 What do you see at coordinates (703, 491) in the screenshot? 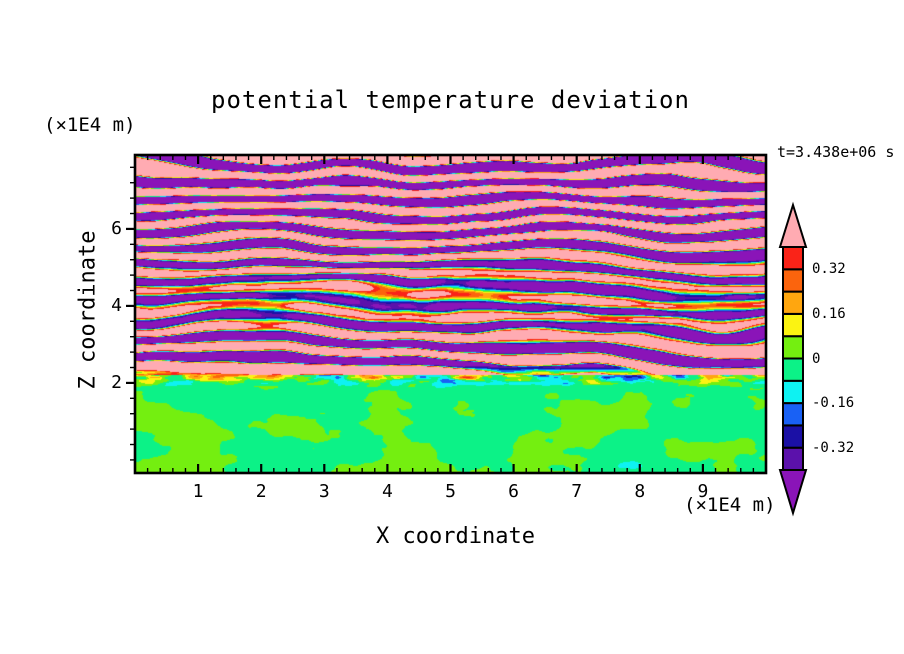
I see `x-tick-label: 9` at bounding box center [703, 491].